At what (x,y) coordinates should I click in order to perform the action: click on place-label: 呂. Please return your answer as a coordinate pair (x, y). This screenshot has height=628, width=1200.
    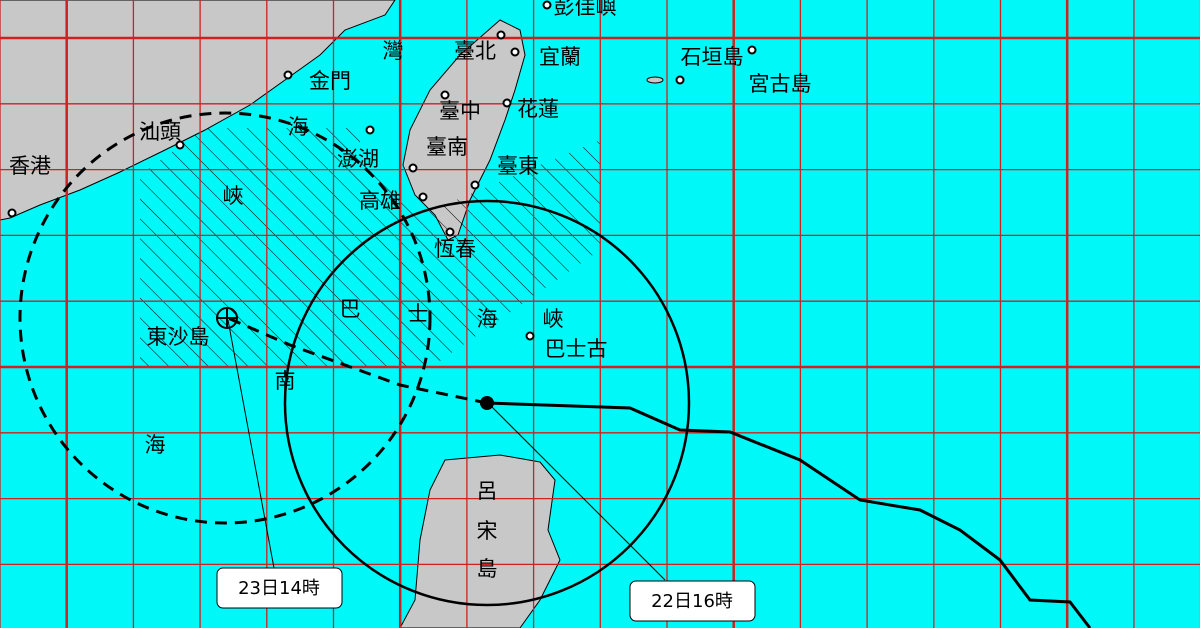
    Looking at the image, I should click on (487, 491).